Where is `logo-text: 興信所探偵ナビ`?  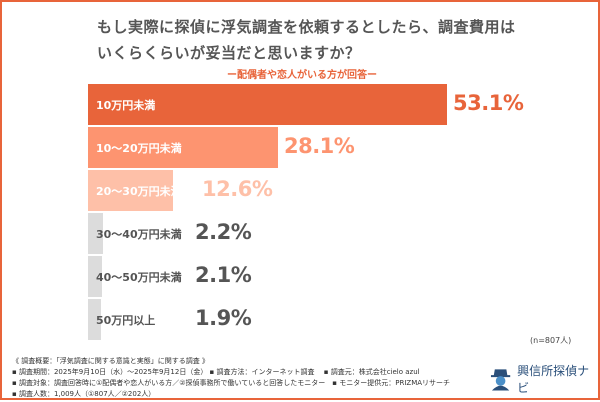 logo-text: 興信所探偵ナビ is located at coordinates (553, 379).